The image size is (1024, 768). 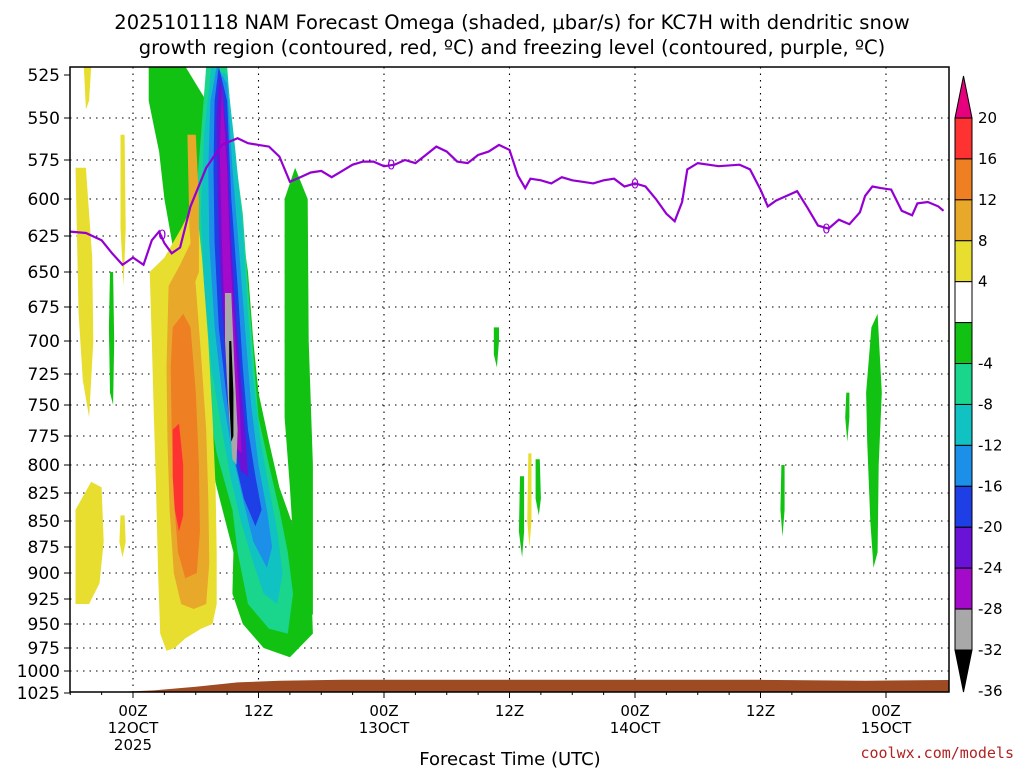 I want to click on colorbar-label: 20, so click(x=987, y=118).